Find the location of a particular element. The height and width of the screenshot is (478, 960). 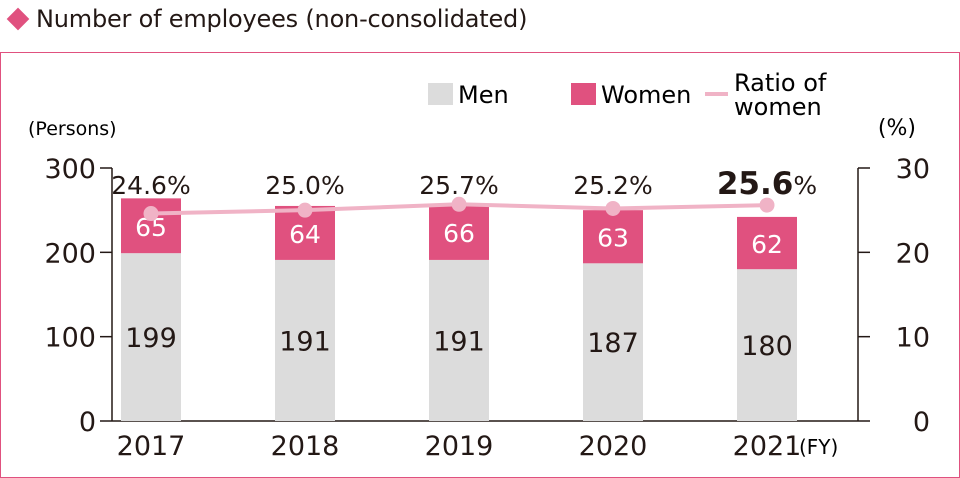

x-axis-unit: (FY) is located at coordinates (818, 447).